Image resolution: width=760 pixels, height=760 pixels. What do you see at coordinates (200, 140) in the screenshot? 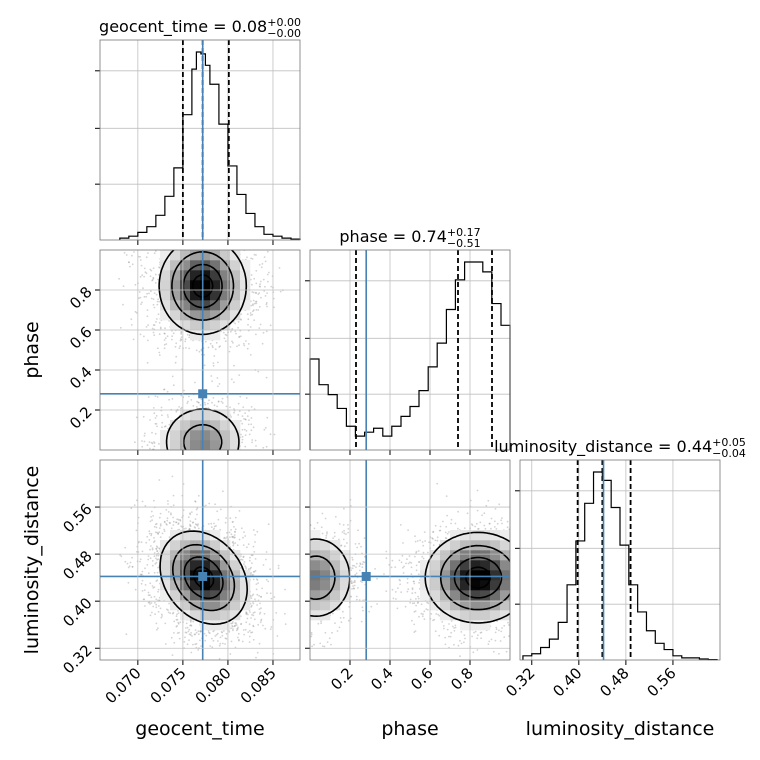
I see `hist-frame-geocent_time` at bounding box center [200, 140].